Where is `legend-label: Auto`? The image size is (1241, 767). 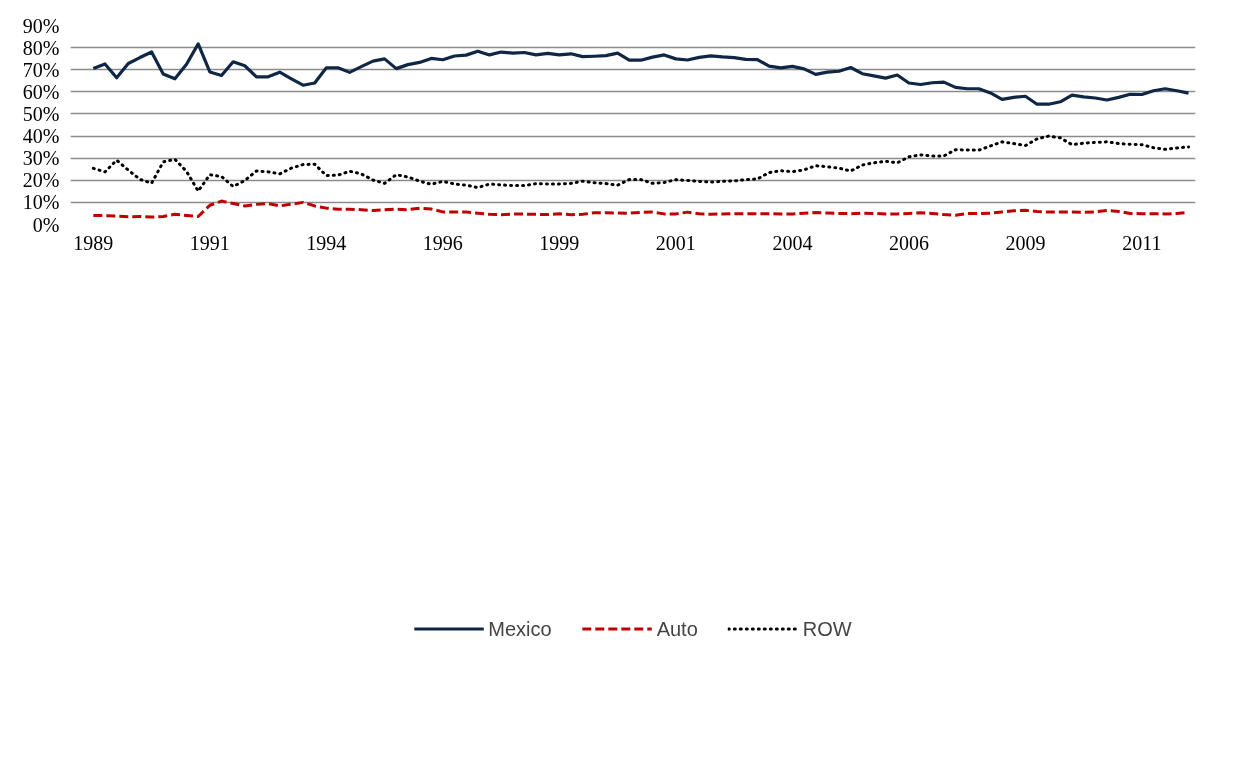 legend-label: Auto is located at coordinates (677, 629).